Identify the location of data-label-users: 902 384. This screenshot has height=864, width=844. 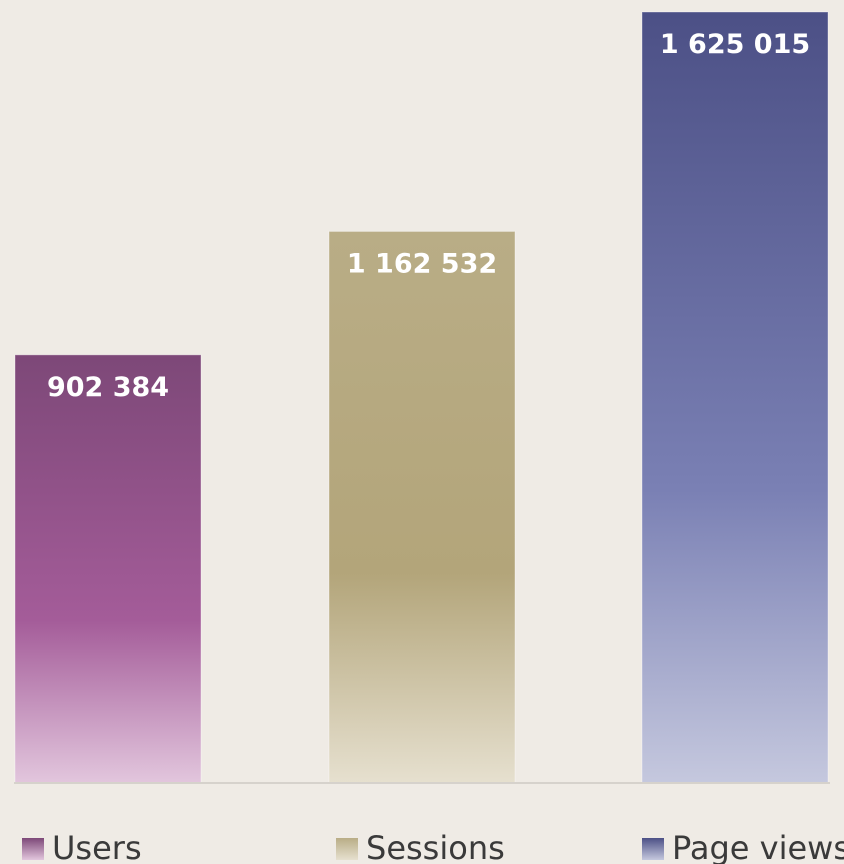
(108, 387).